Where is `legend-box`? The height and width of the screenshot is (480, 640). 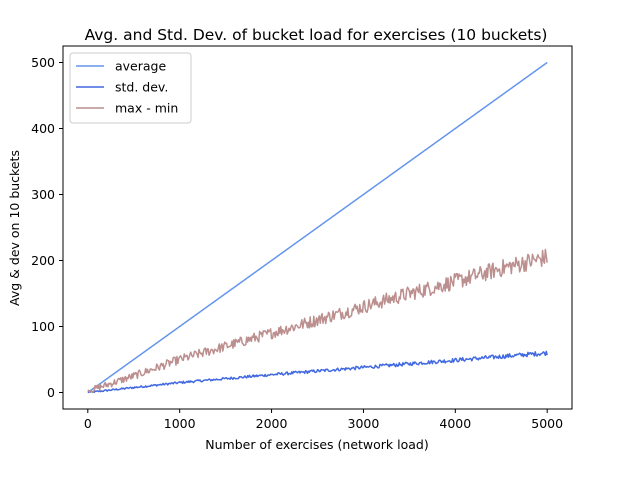
legend-box is located at coordinates (130, 88).